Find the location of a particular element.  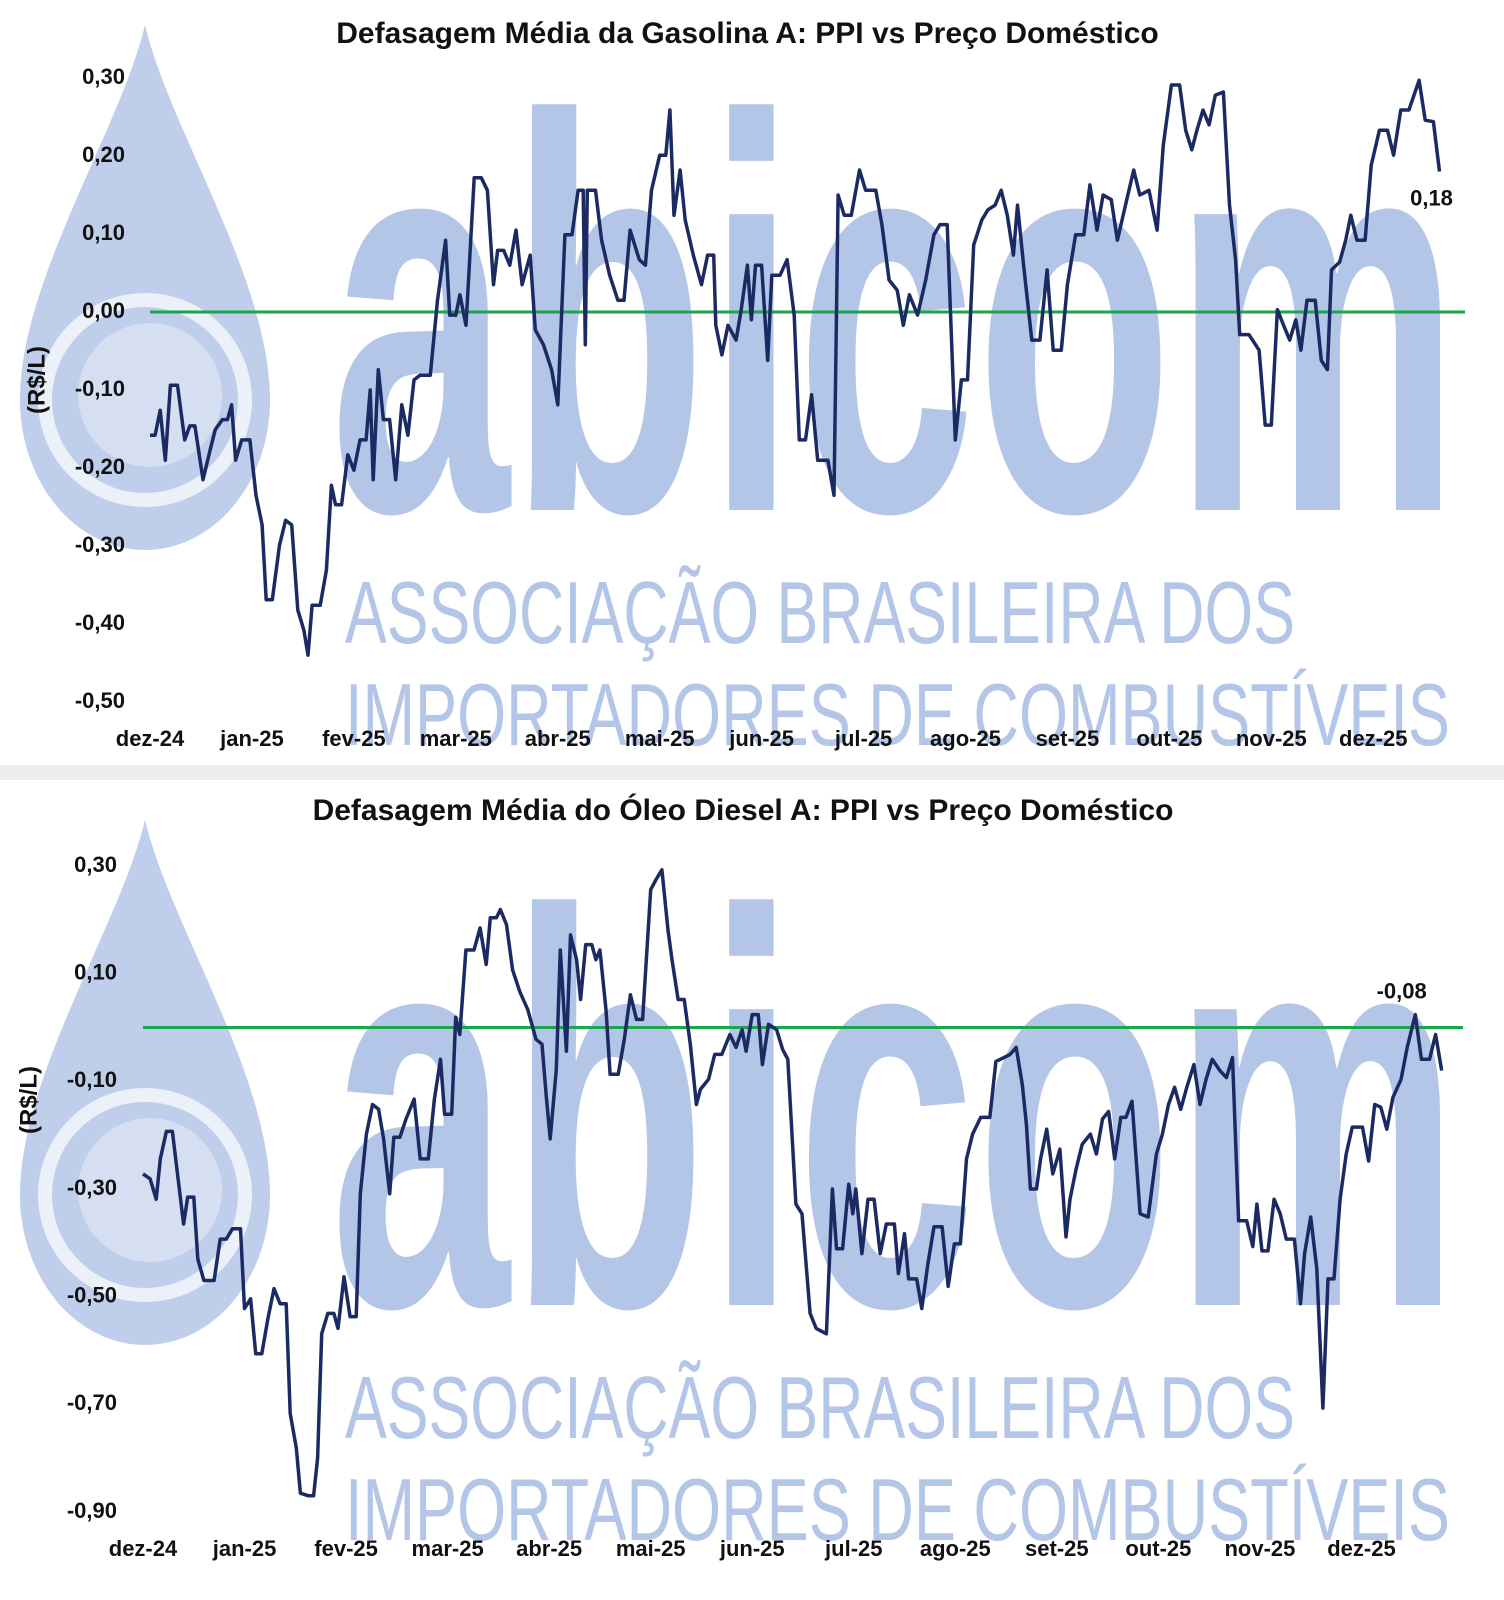

separator is located at coordinates (752, 772).